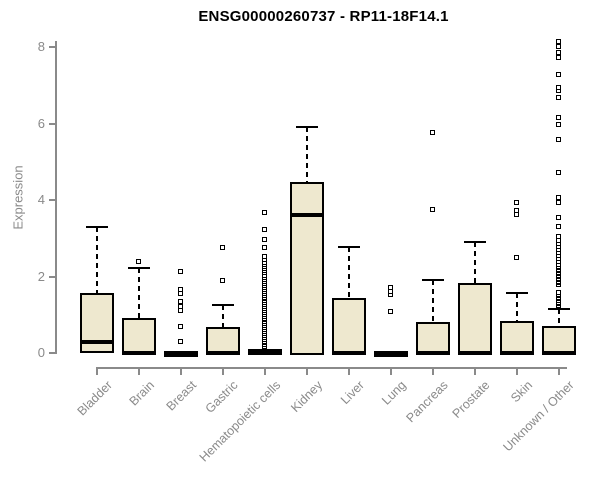  What do you see at coordinates (41, 276) in the screenshot?
I see `y-tick-label: 2` at bounding box center [41, 276].